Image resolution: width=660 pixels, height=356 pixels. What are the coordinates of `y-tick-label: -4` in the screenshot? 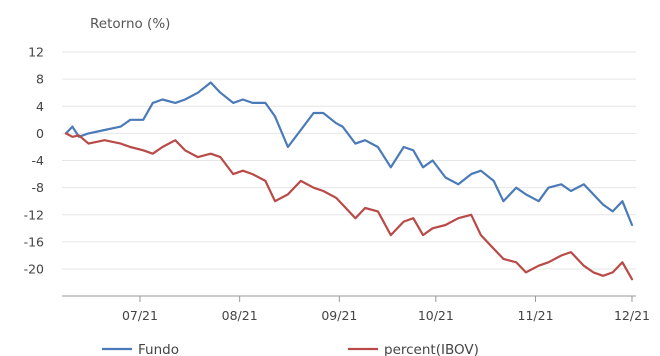 It's located at (38, 160).